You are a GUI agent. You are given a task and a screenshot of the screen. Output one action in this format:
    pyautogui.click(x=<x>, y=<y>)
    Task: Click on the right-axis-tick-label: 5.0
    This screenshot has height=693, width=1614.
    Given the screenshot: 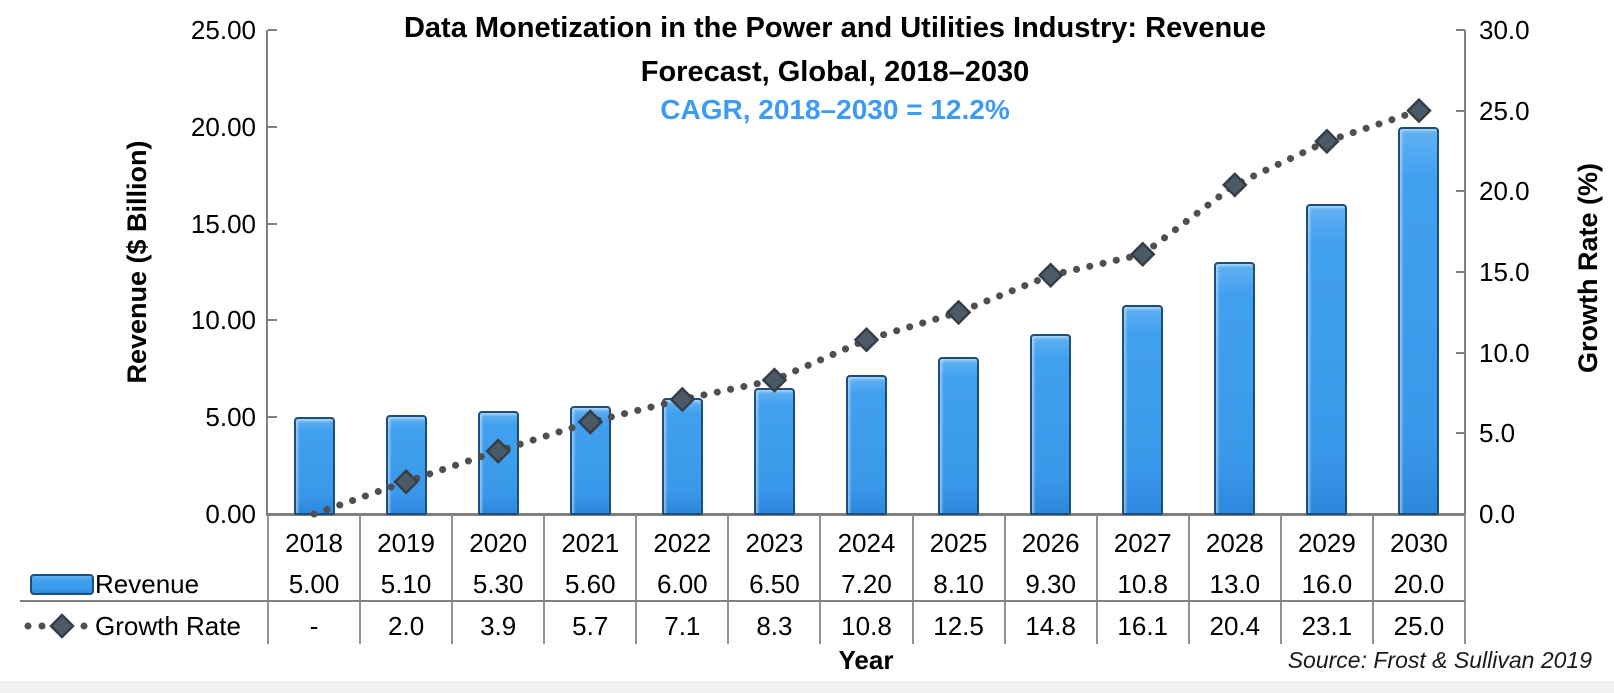 What is the action you would take?
    pyautogui.click(x=1497, y=433)
    